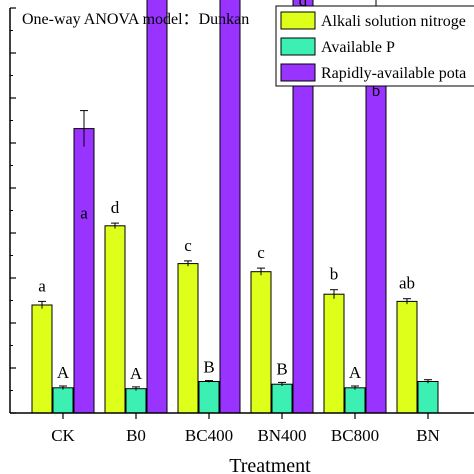 The width and height of the screenshot is (474, 474). I want to click on legend-label: Rapidly-available pota, so click(393, 73).